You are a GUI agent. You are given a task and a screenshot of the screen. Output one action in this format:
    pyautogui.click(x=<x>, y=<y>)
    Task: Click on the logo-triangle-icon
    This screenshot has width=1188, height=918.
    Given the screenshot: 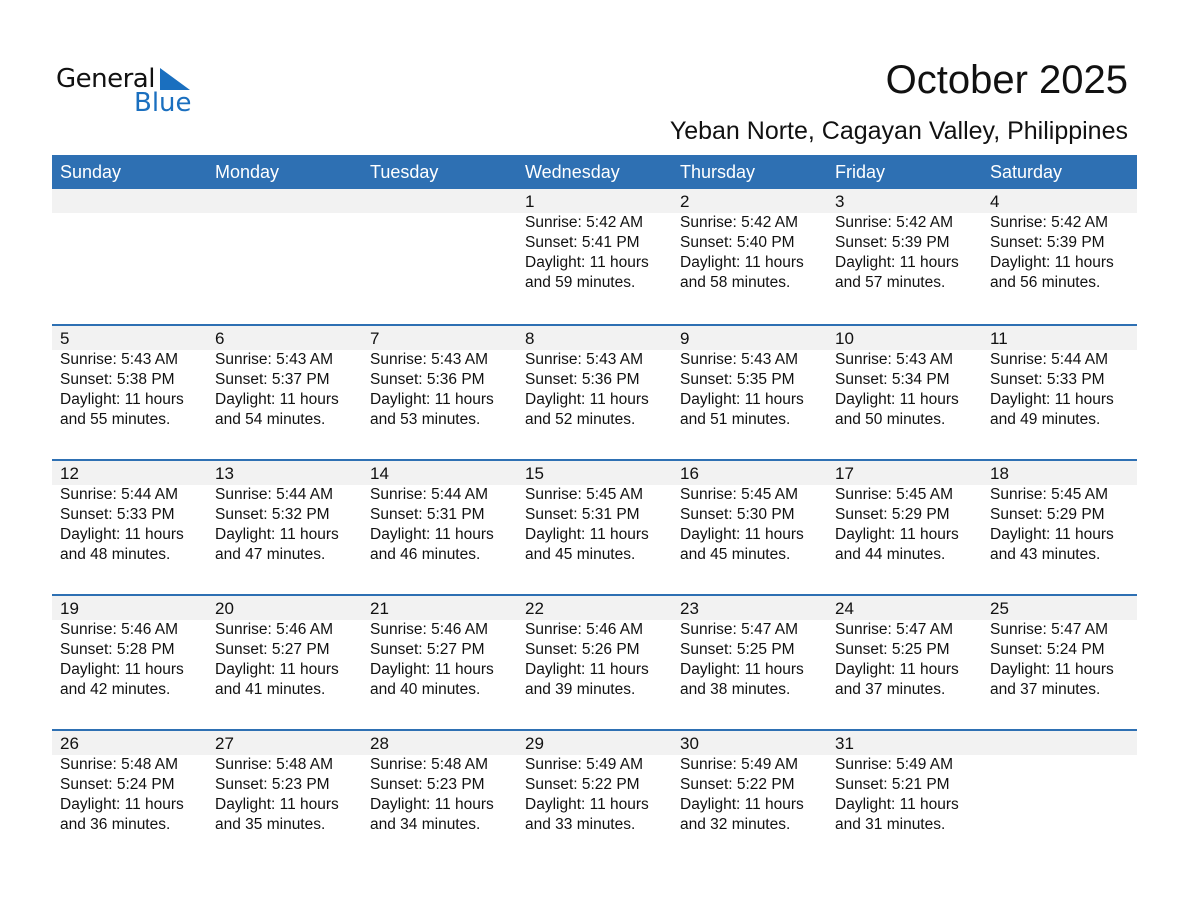 What is the action you would take?
    pyautogui.click(x=175, y=79)
    